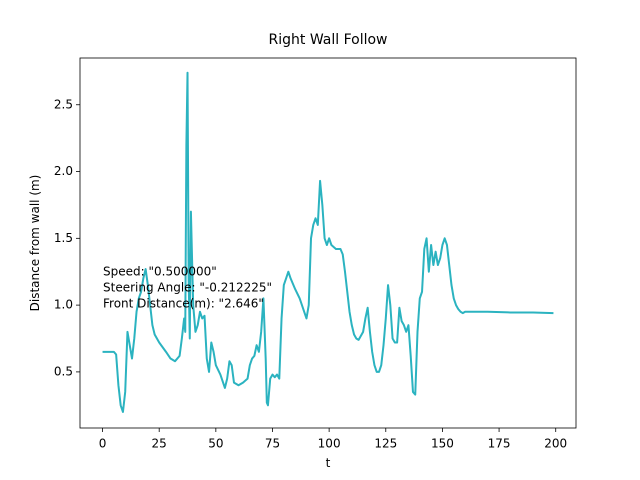 This screenshot has width=640, height=480. I want to click on x-tick-label: 0, so click(103, 444).